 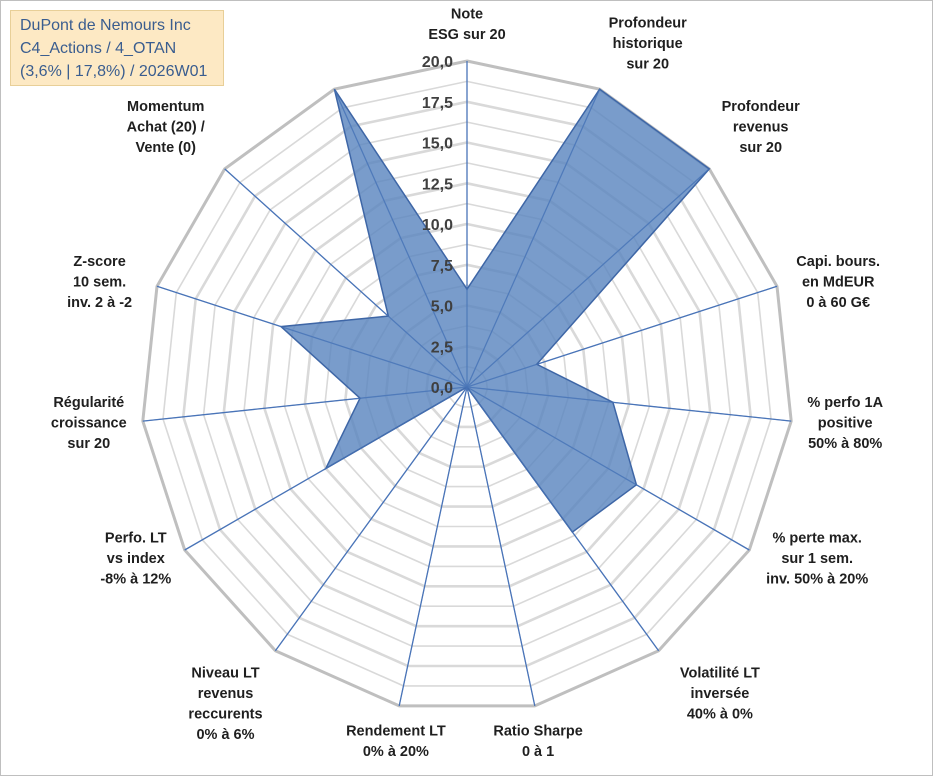 What do you see at coordinates (720, 674) in the screenshot?
I see `axis-label-line: Volatilité LT` at bounding box center [720, 674].